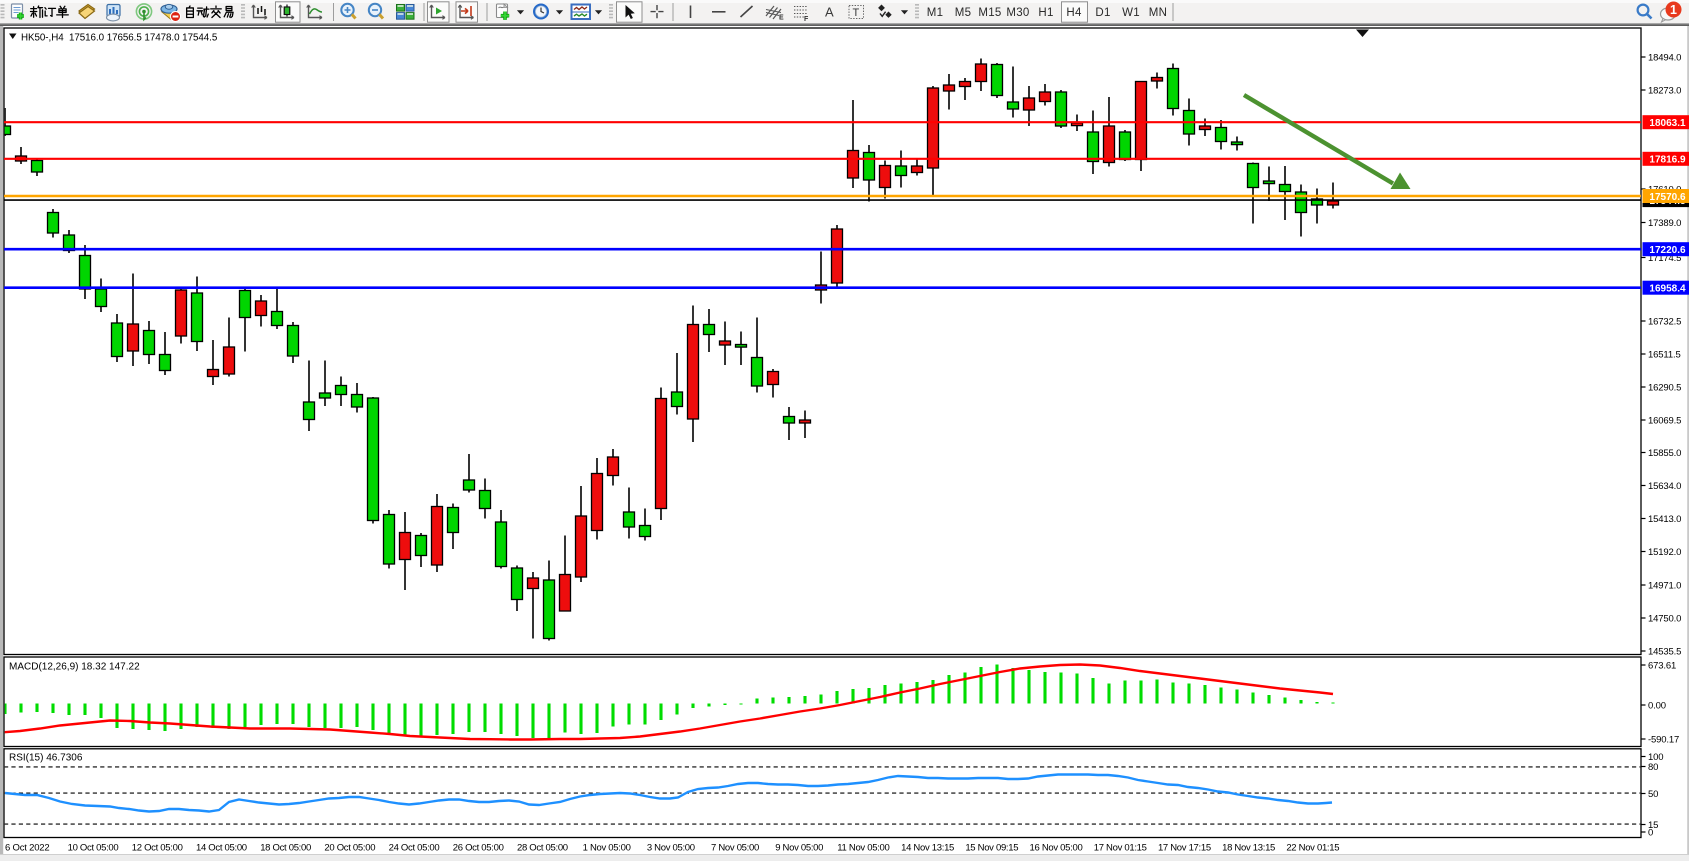  Describe the element at coordinates (991, 848) in the screenshot. I see `svg-text: 15 Nov 09:15` at that location.